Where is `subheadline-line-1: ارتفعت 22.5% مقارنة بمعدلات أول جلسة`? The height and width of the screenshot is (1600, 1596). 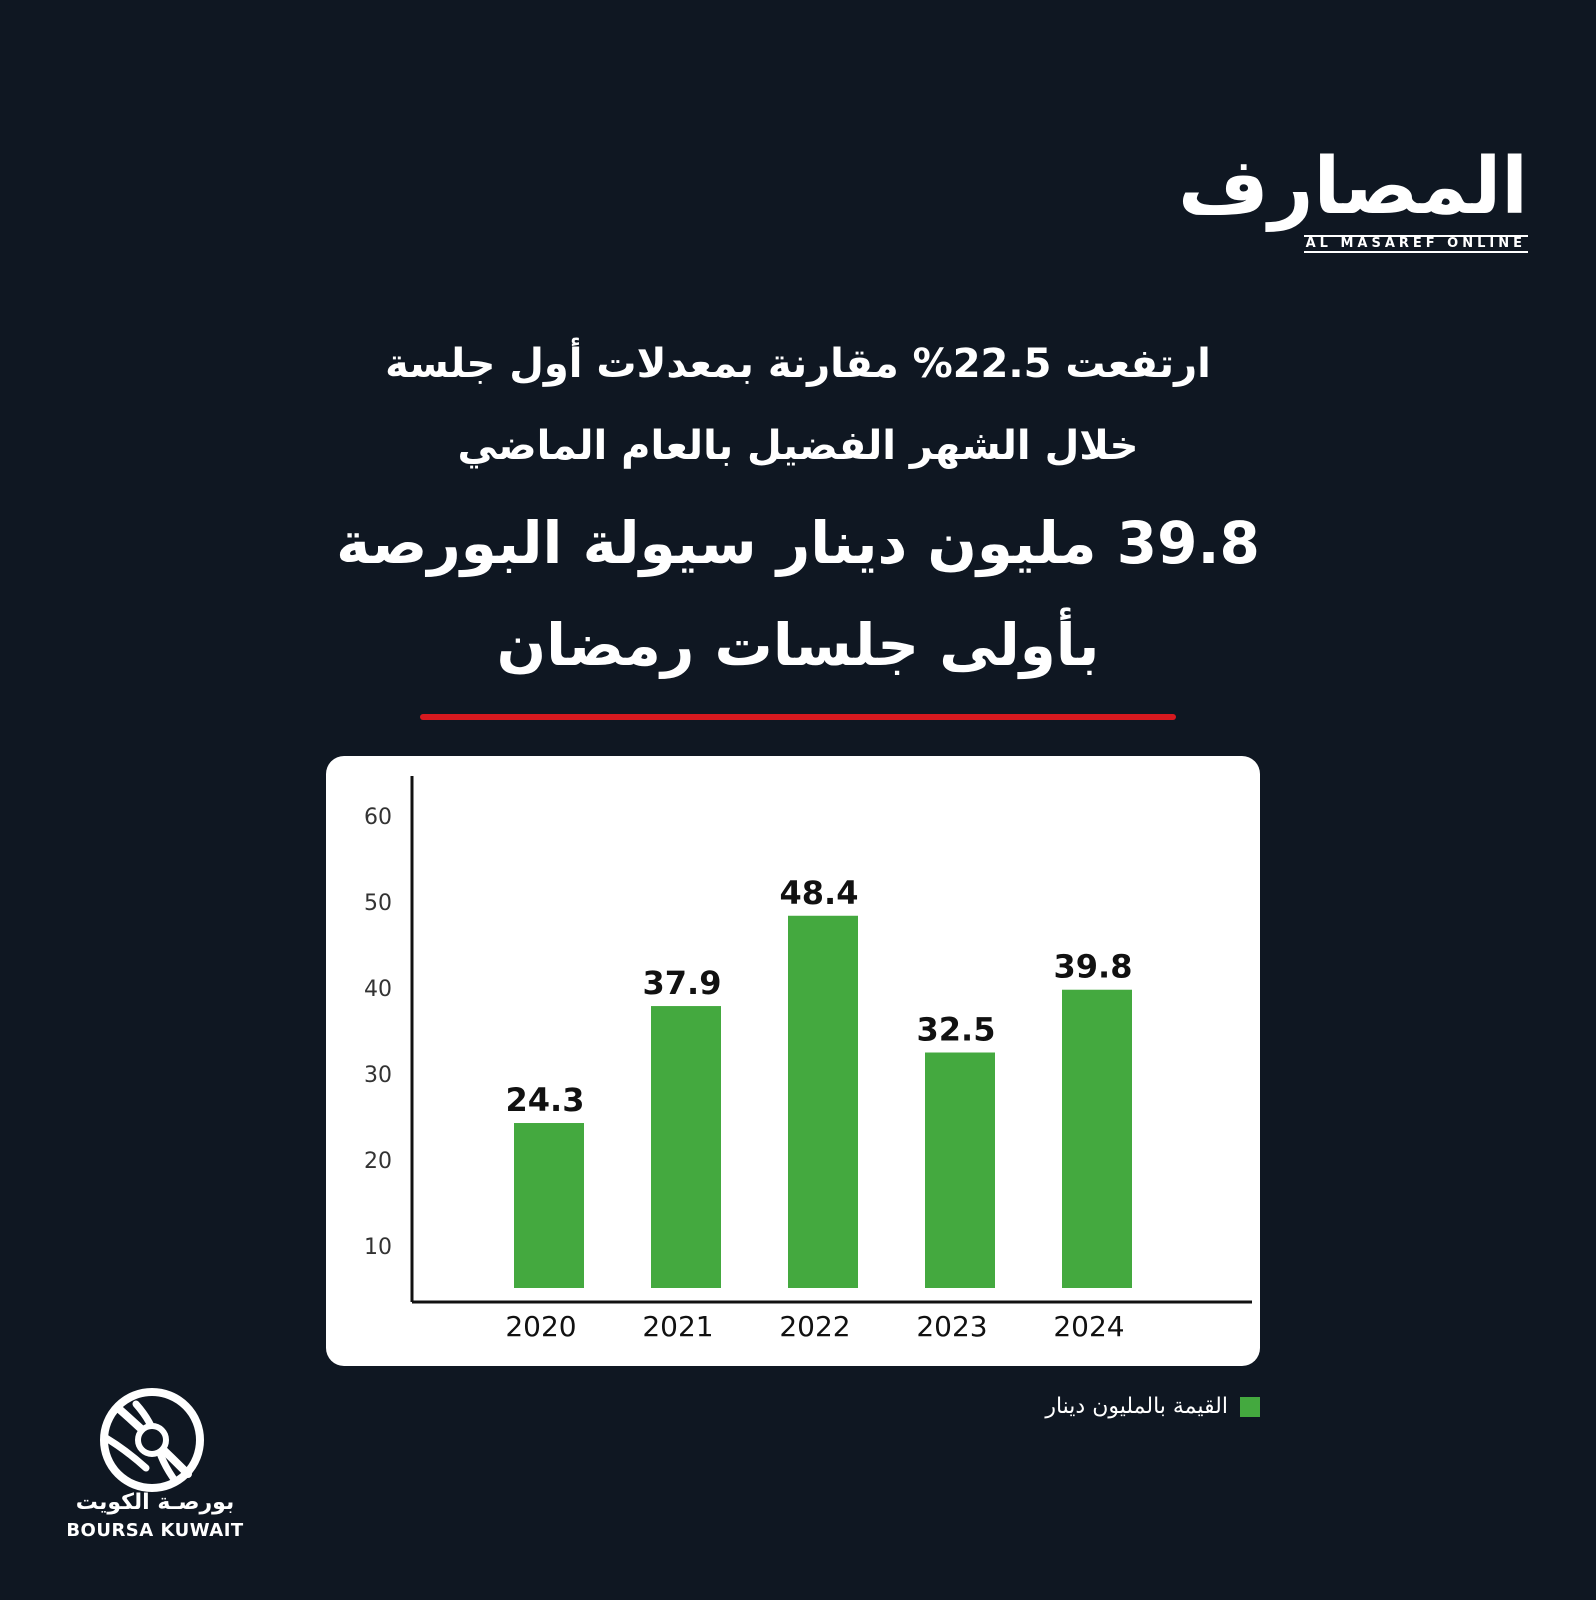 subheadline-line-1: ارتفعت 22.5% مقارنة بمعدلات أول جلسة is located at coordinates (798, 364).